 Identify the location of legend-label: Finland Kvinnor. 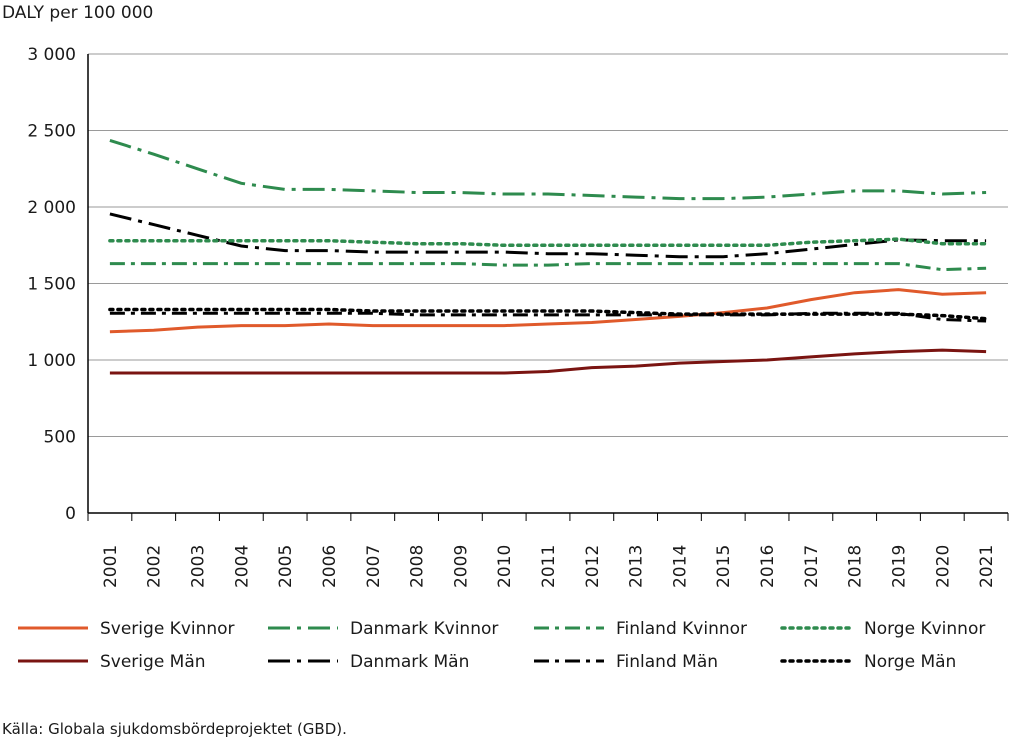
(681, 629).